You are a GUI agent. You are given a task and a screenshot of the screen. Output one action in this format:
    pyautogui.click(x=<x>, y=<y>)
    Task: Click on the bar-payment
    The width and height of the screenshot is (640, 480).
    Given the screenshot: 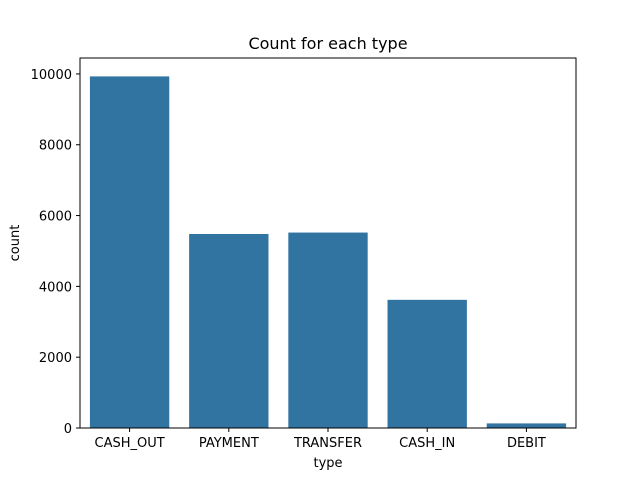 What is the action you would take?
    pyautogui.click(x=229, y=330)
    